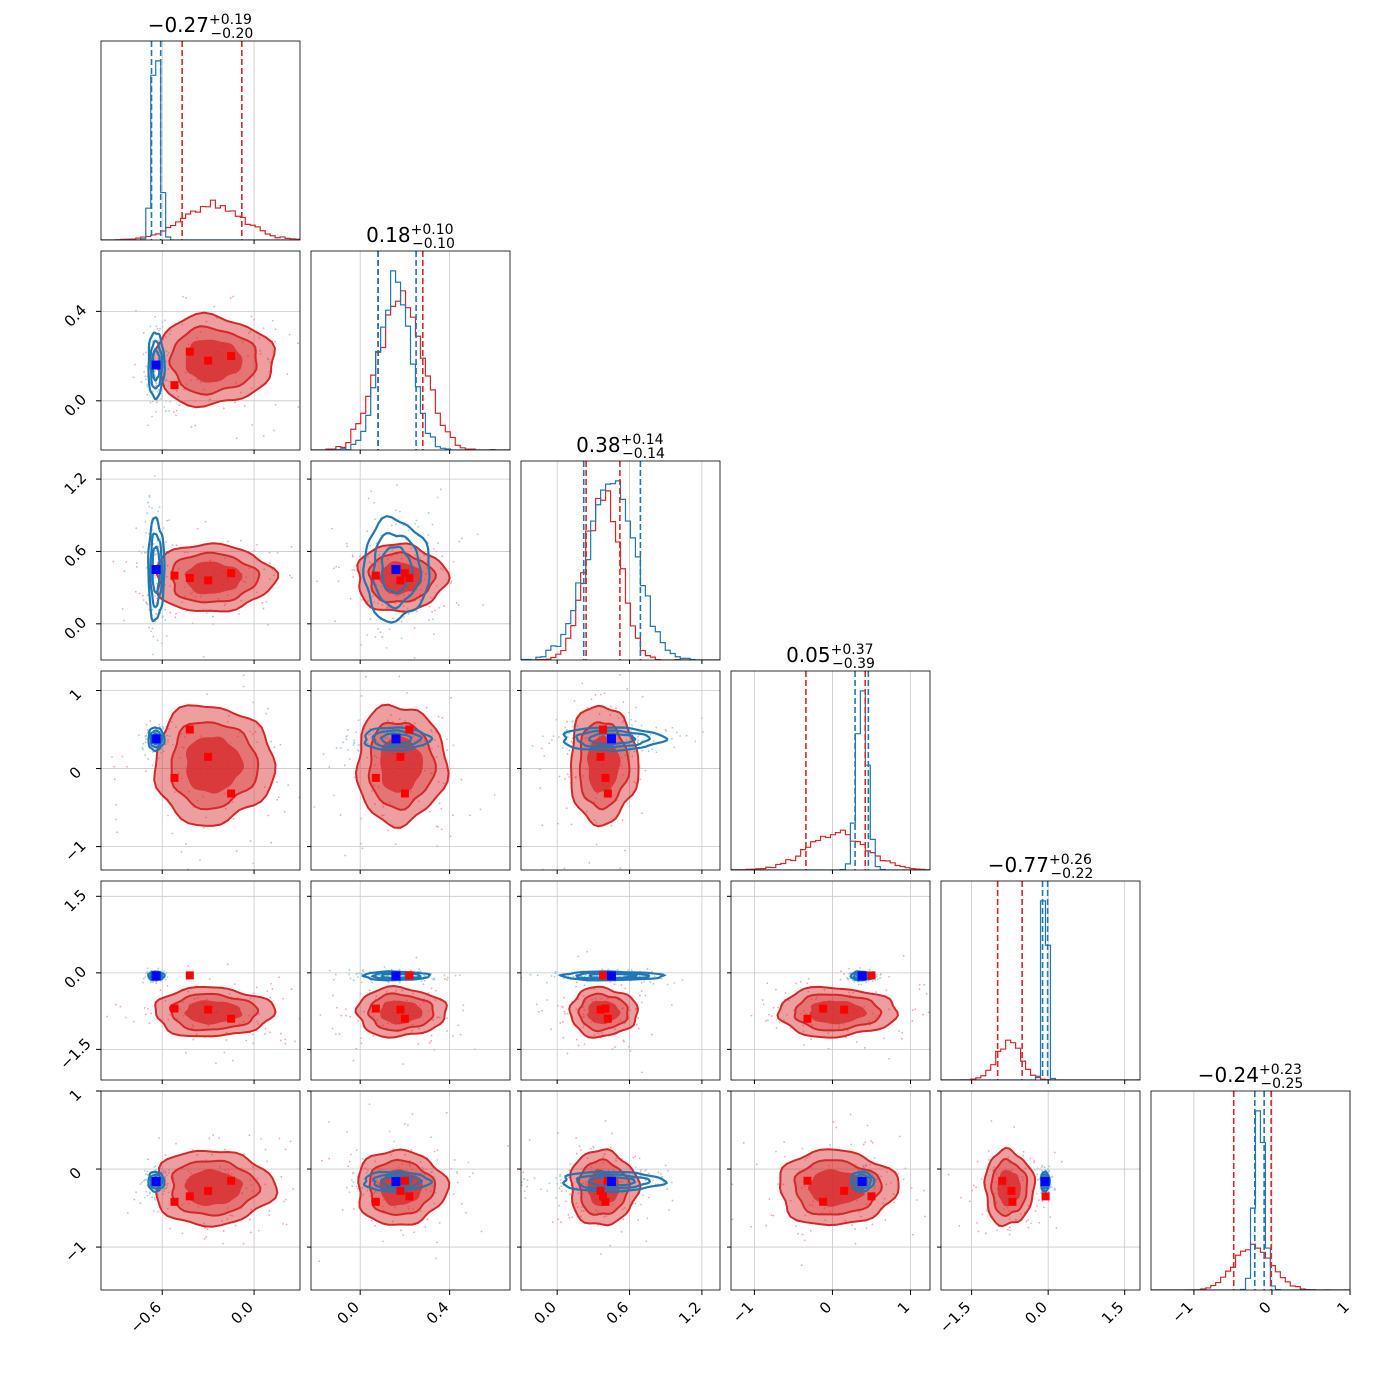 This screenshot has height=1390, width=1390. I want to click on diag-panel-0: −0.27+0.19 −0.20, so click(200, 126).